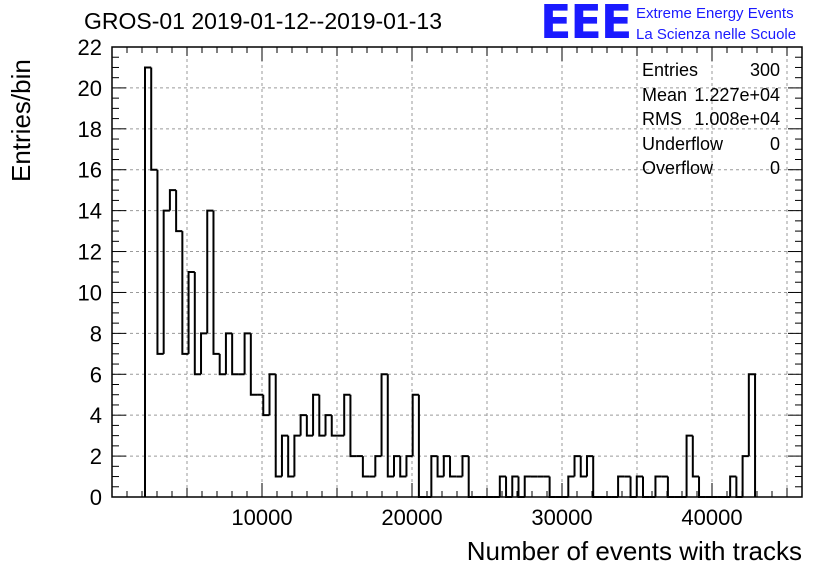 The height and width of the screenshot is (572, 836). Describe the element at coordinates (96, 333) in the screenshot. I see `y-tick-label: 8` at that location.